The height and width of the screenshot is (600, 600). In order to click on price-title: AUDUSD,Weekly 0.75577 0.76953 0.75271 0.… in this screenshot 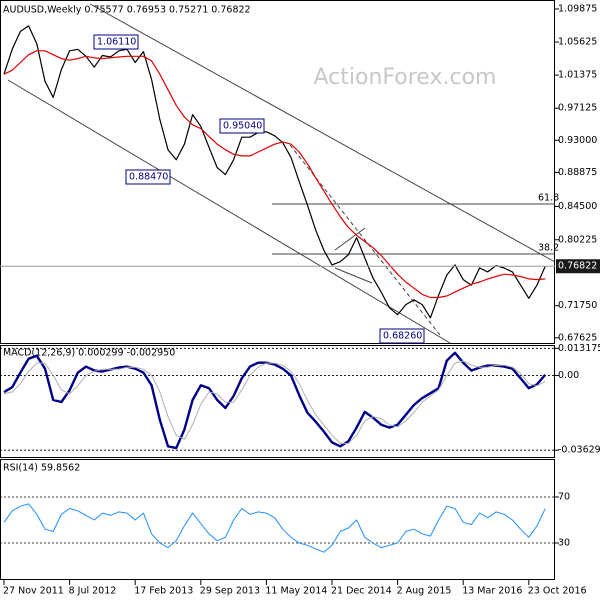, I will do `click(127, 10)`.